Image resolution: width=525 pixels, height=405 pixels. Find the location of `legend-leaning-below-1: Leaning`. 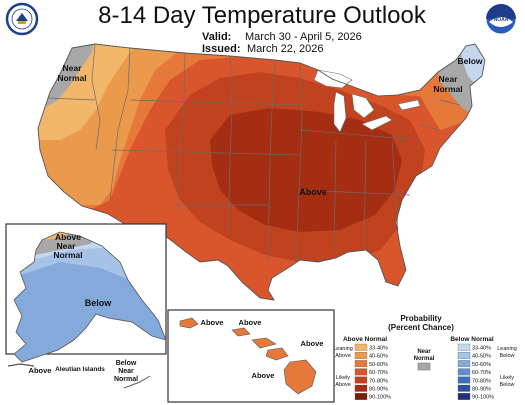

legend-leaning-below-1: Leaning is located at coordinates (507, 349).